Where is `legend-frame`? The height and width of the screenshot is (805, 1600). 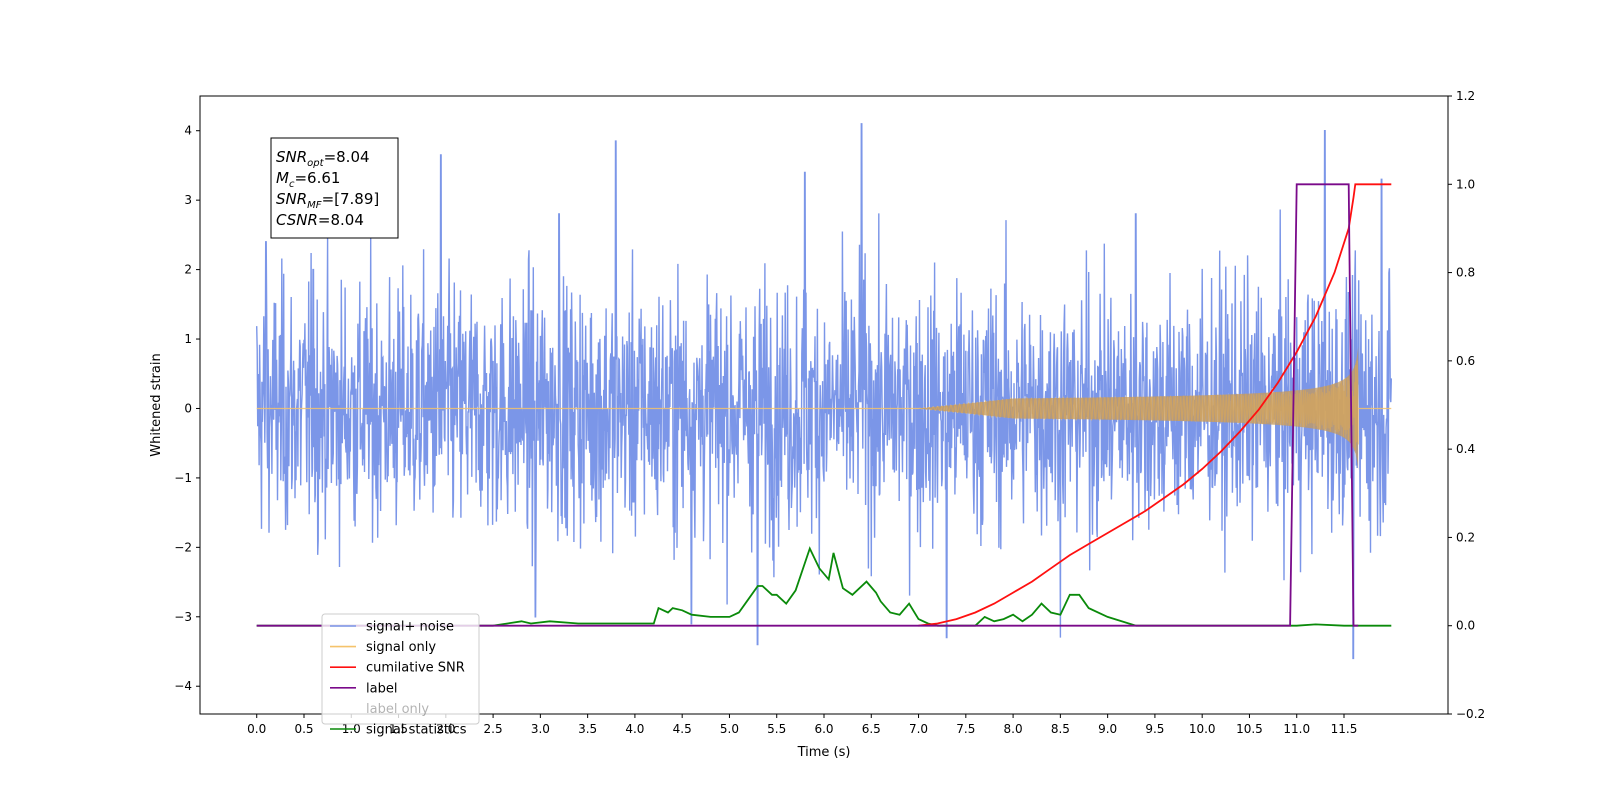 legend-frame is located at coordinates (400, 669).